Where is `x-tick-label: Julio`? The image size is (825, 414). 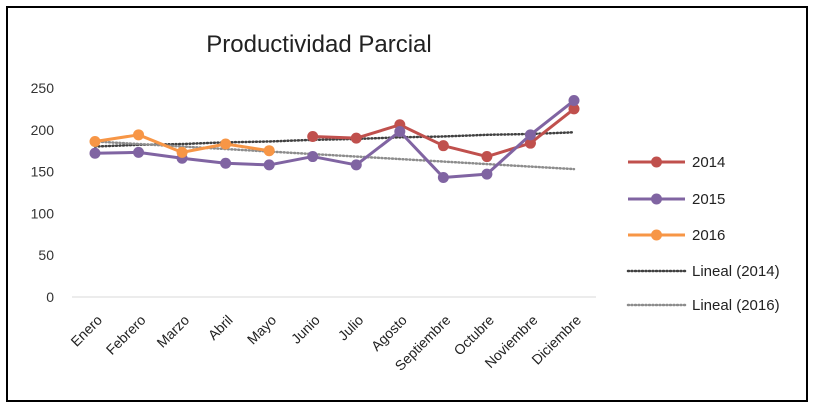 x-tick-label: Julio is located at coordinates (351, 328).